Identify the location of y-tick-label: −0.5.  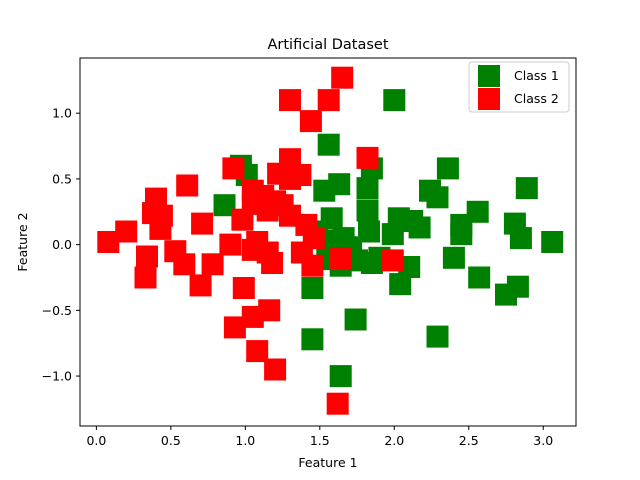
(57, 310).